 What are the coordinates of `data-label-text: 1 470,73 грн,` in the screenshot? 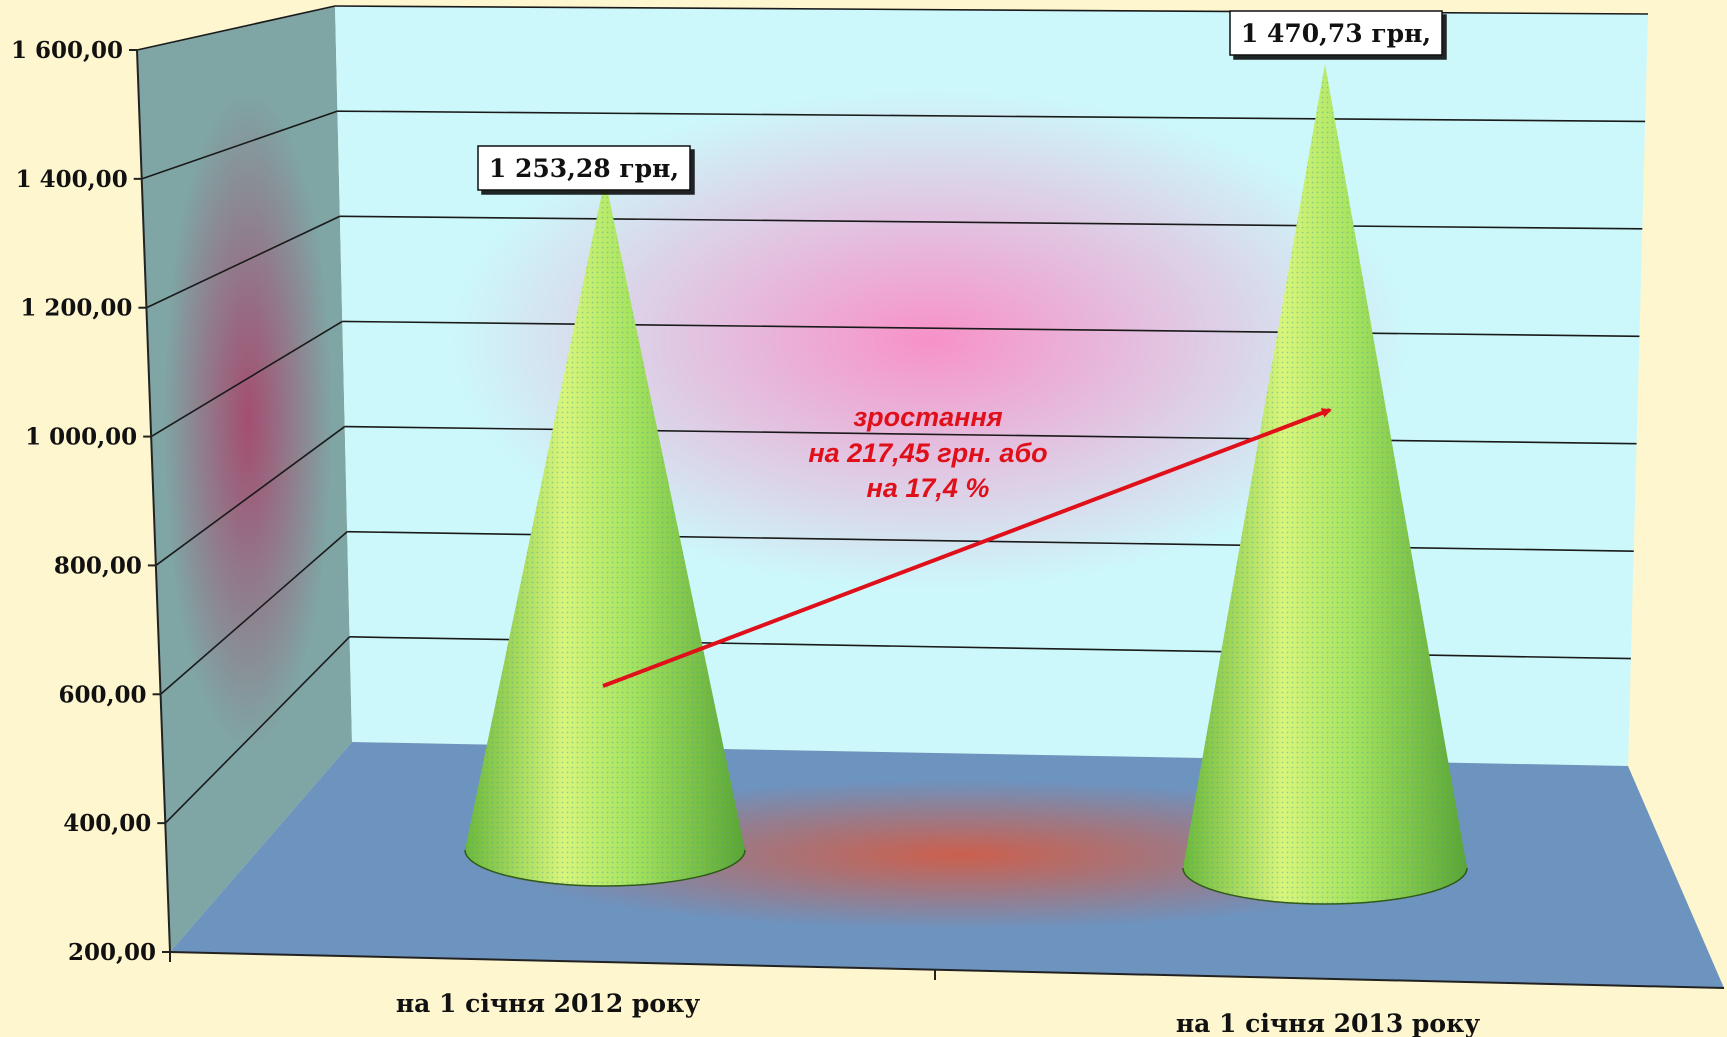 It's located at (1336, 33).